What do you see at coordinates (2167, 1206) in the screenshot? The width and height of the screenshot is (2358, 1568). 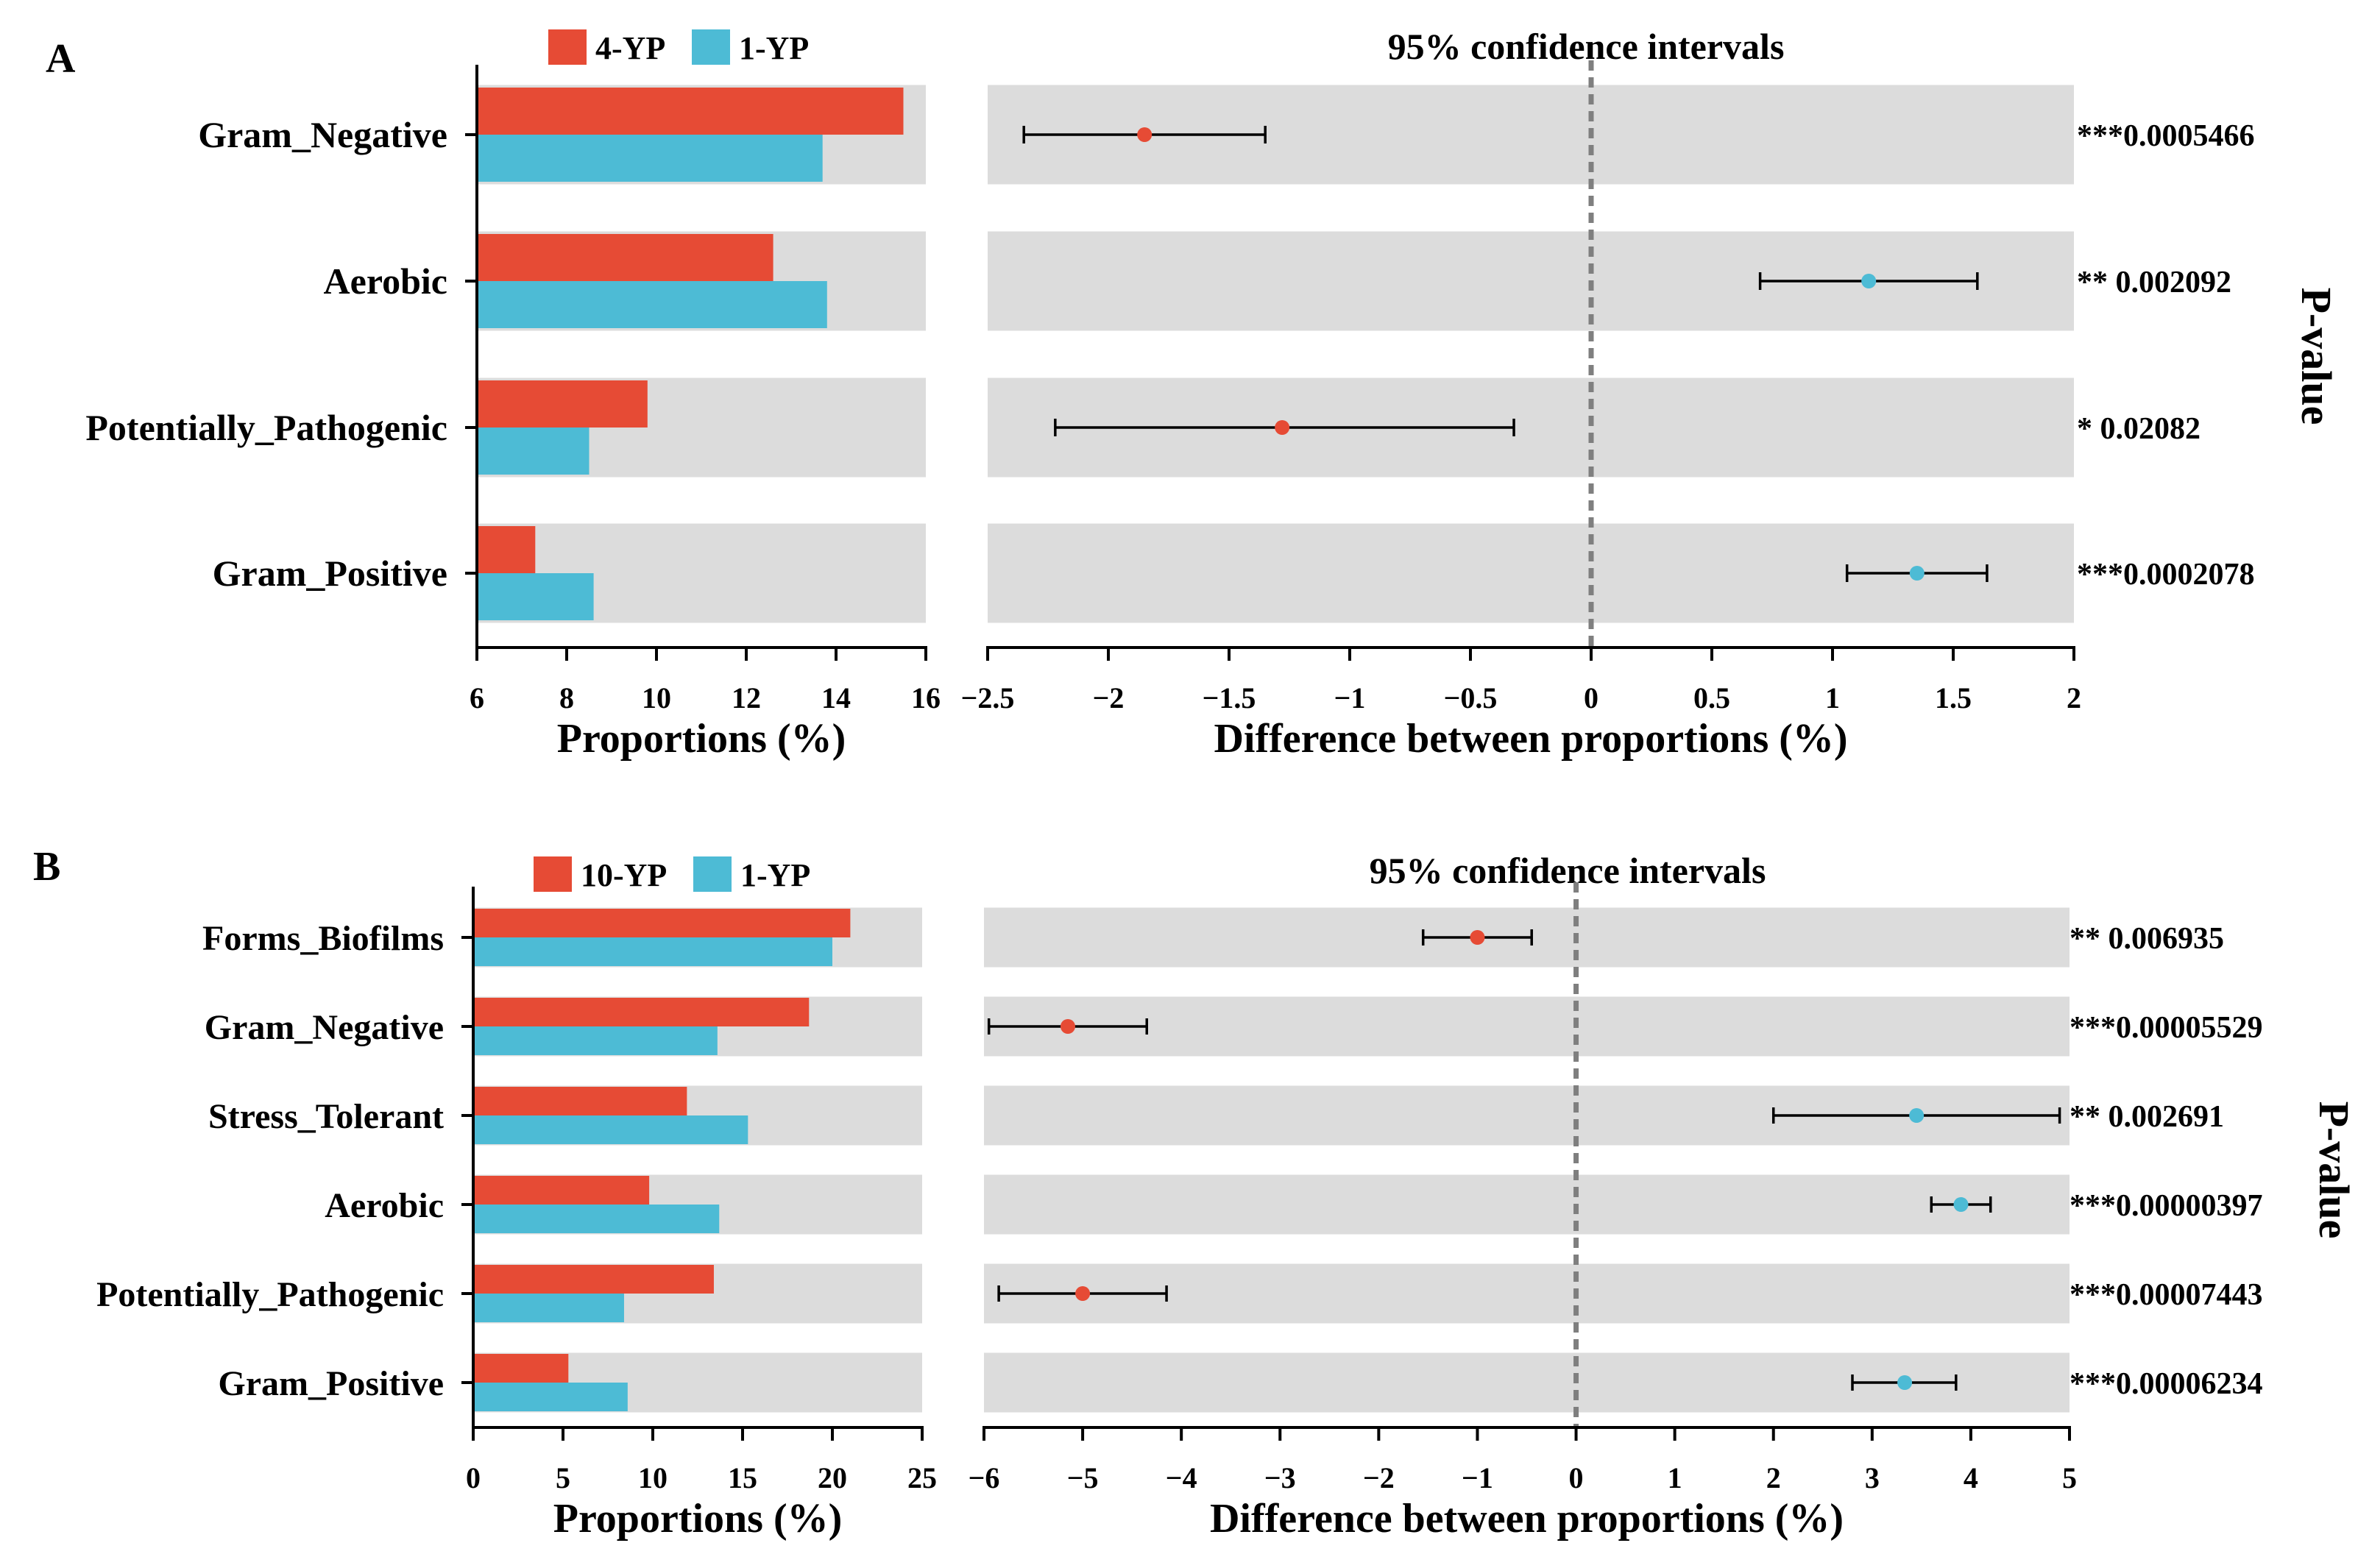 I see `p-value-label: ***0.00000397` at bounding box center [2167, 1206].